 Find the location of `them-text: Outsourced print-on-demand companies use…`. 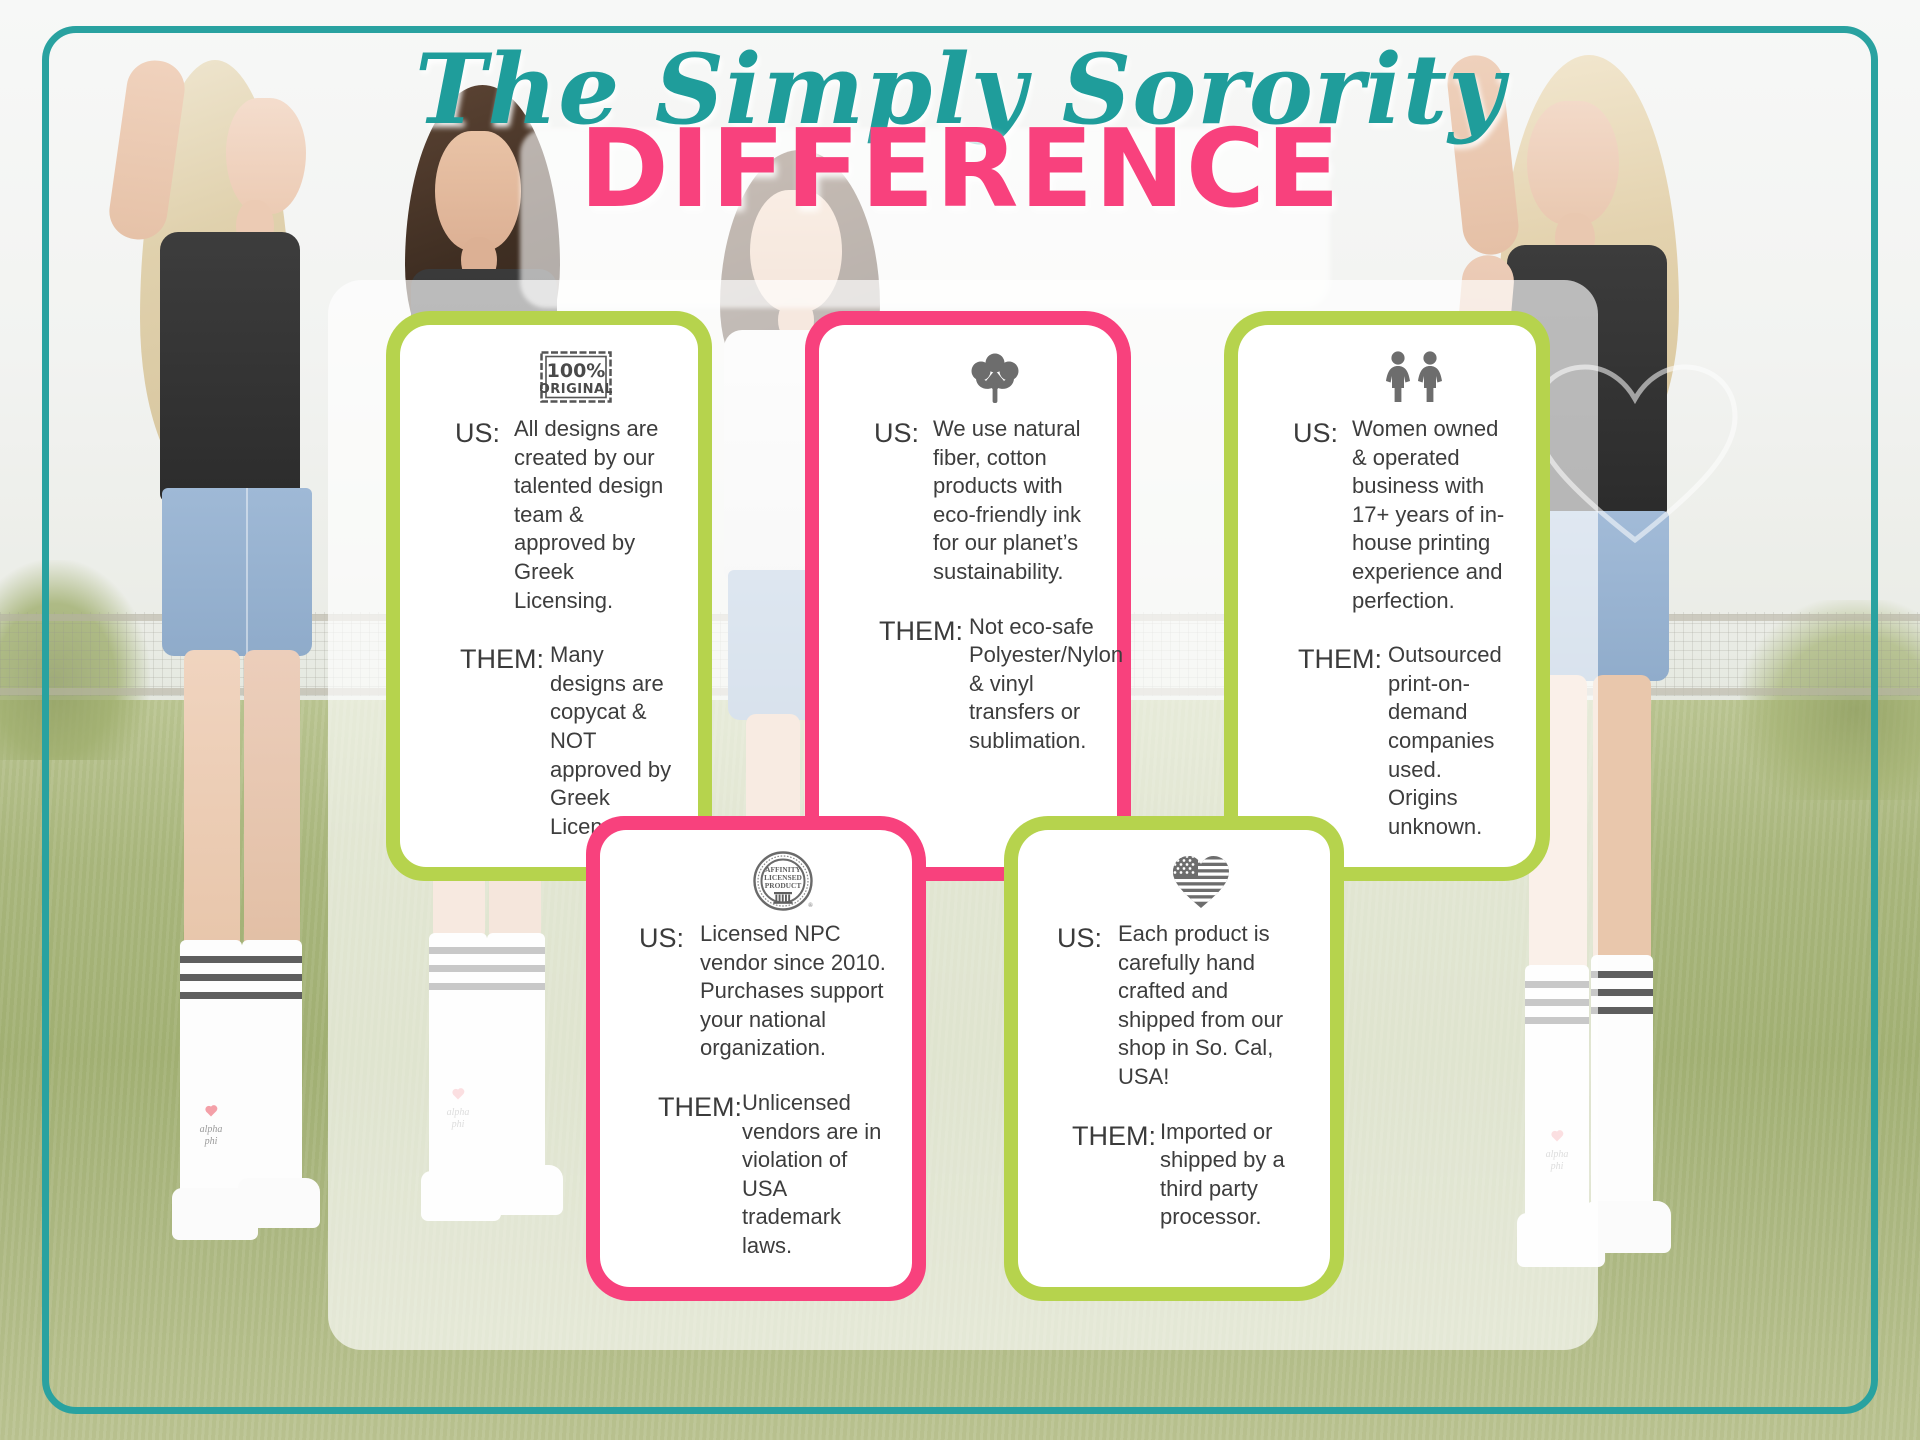

them-text: Outsourced print-on-demand companies use… is located at coordinates (1445, 740).